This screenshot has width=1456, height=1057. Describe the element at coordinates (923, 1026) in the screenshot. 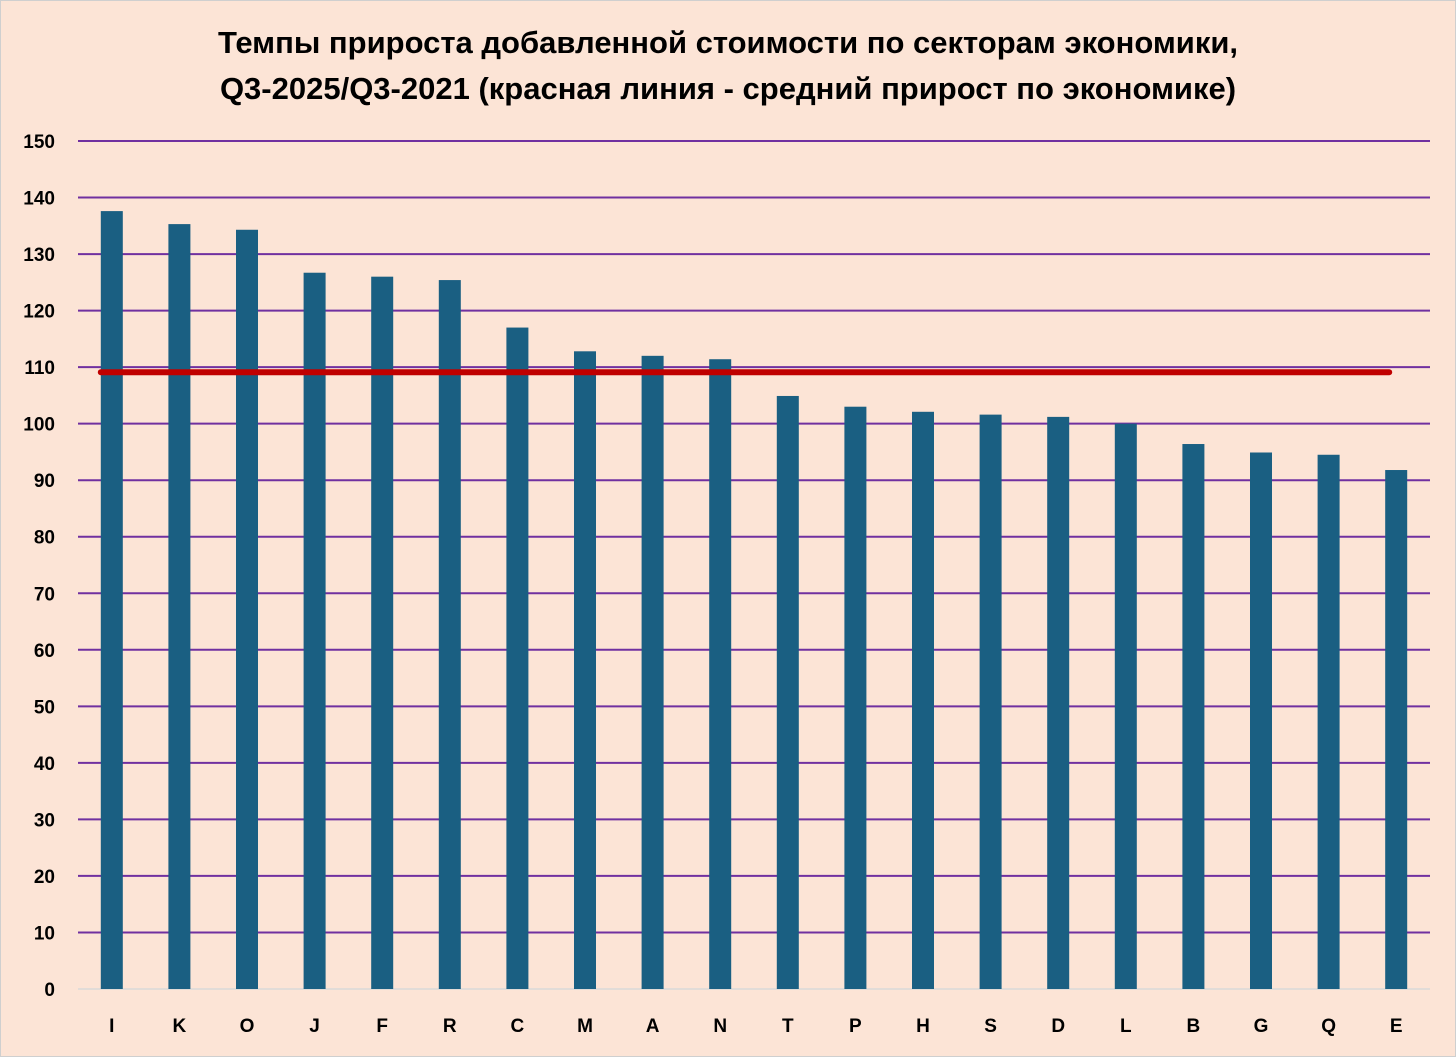

I see `x-tick-label: H` at that location.